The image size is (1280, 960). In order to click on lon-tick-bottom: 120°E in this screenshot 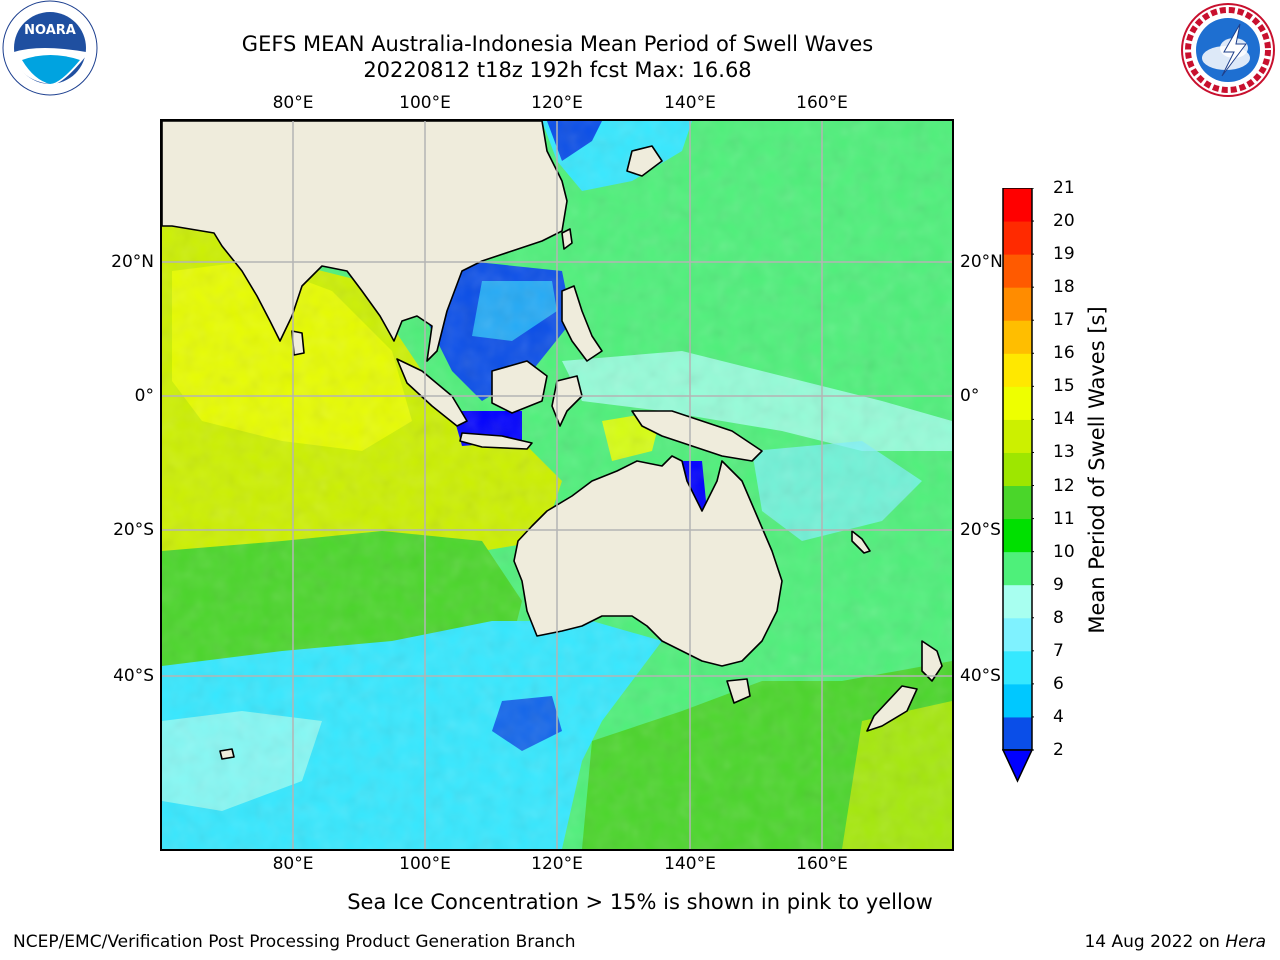, I will do `click(557, 864)`.